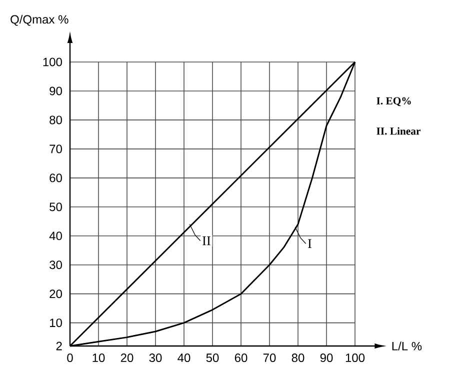 This screenshot has width=464, height=375. Describe the element at coordinates (56, 120) in the screenshot. I see `y-tick-label: 80` at that location.